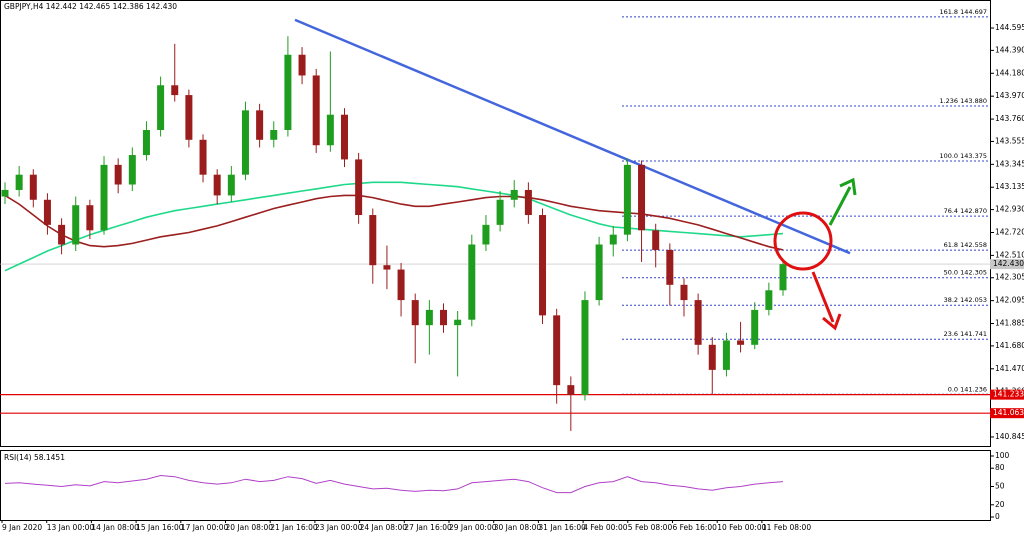 The width and height of the screenshot is (1024, 539). I want to click on level-label: 141.063, so click(1008, 412).